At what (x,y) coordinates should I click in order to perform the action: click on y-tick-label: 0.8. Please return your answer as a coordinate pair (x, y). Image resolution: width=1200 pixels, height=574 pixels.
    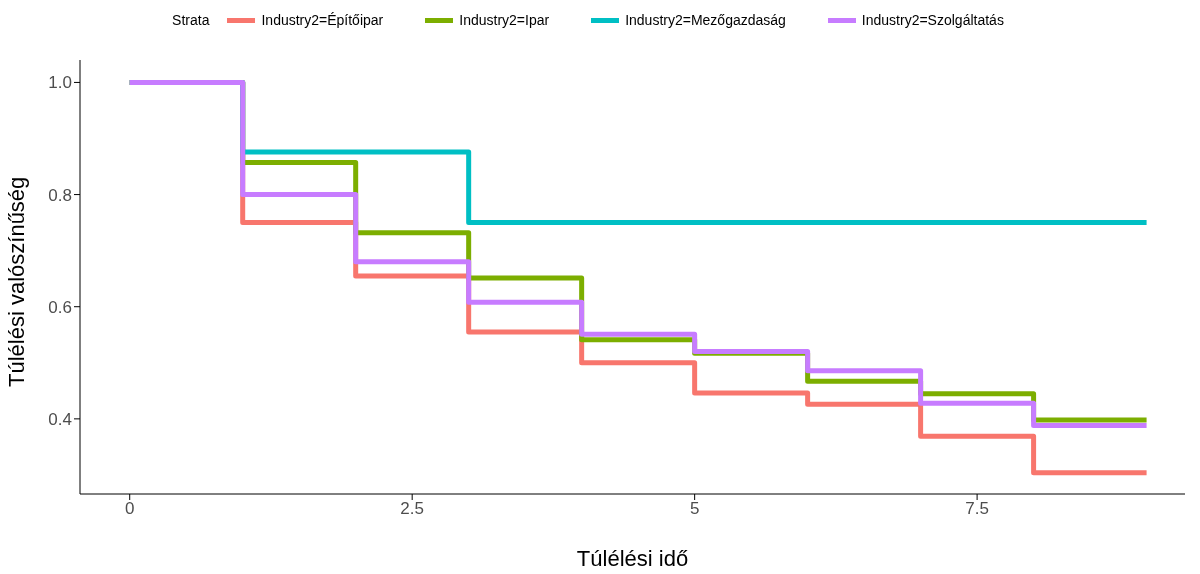
    Looking at the image, I should click on (60, 195).